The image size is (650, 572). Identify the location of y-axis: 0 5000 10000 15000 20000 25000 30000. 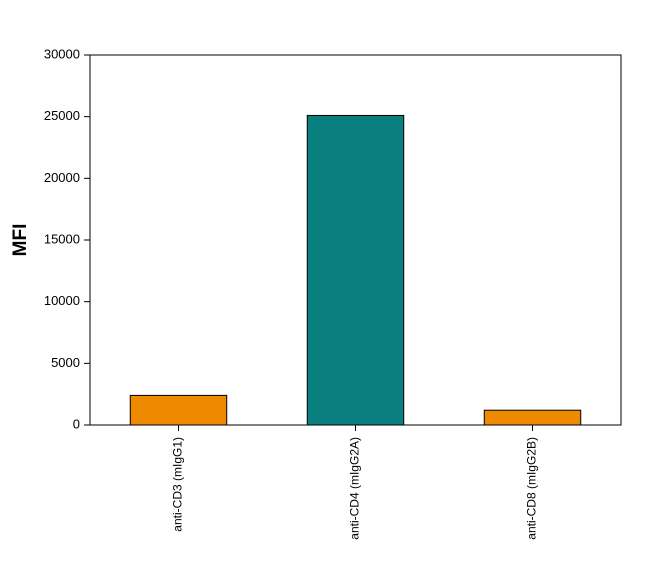
(67, 238).